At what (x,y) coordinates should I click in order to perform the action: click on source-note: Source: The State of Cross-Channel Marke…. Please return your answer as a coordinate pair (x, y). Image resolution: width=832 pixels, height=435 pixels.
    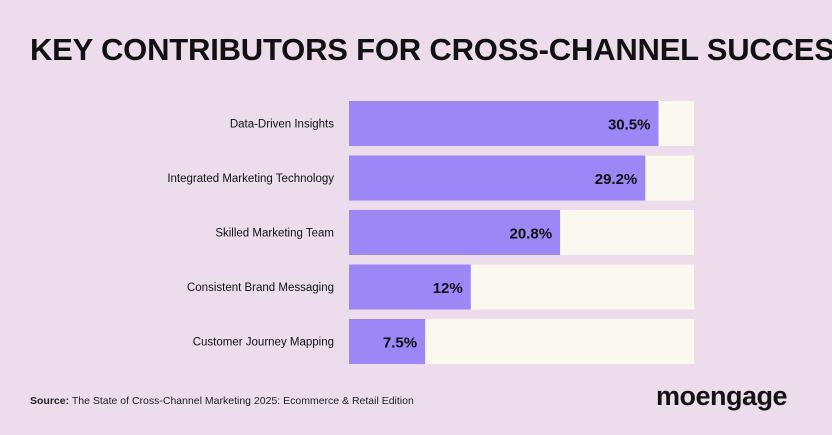
    Looking at the image, I should click on (222, 401).